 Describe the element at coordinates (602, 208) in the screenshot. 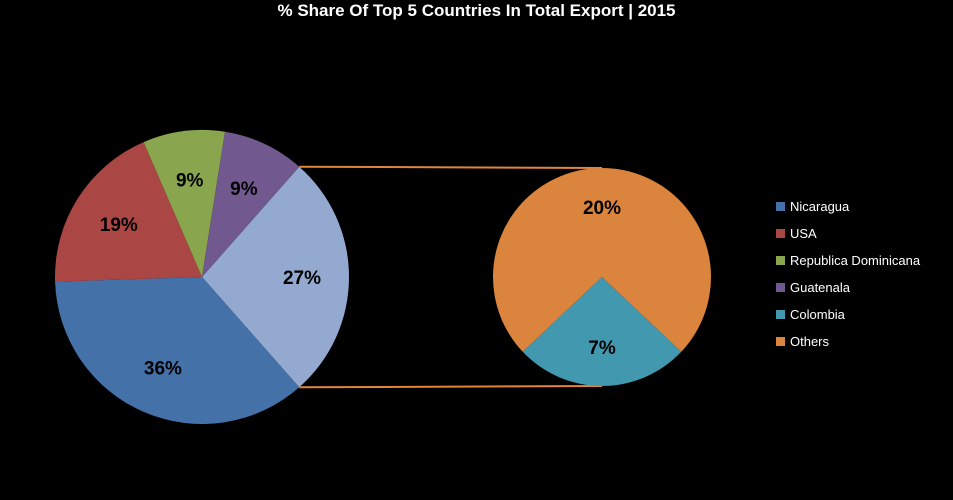

I see `label-others: 20%` at that location.